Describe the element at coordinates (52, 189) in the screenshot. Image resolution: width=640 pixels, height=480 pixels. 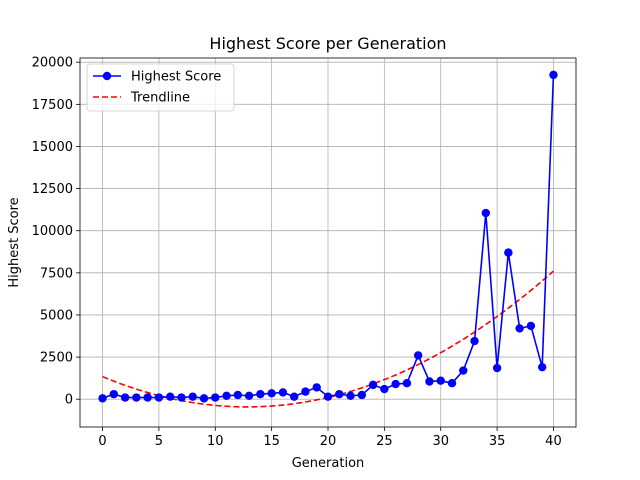
I see `y-tick-label: 12500` at that location.